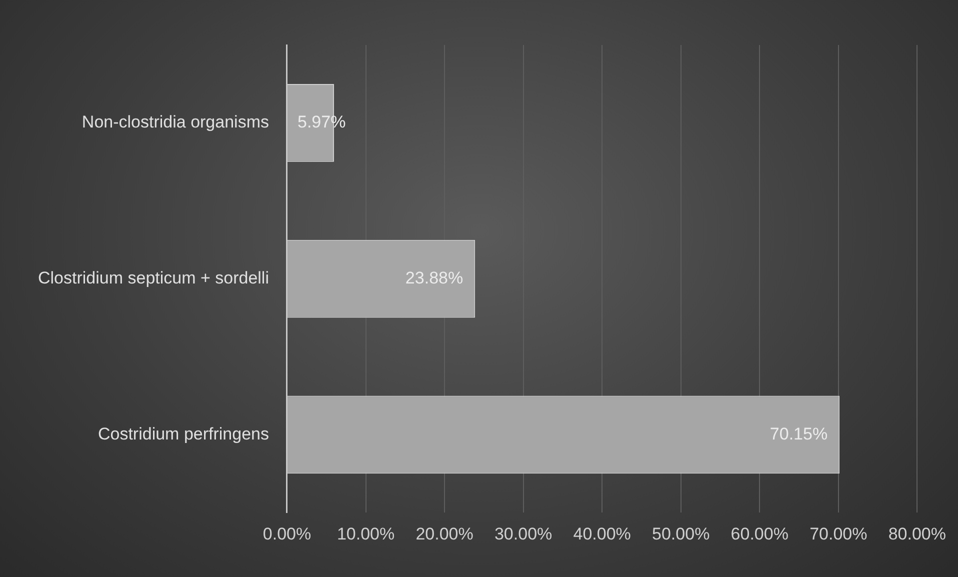  What do you see at coordinates (287, 534) in the screenshot?
I see `x-tick-label: 0.00%` at bounding box center [287, 534].